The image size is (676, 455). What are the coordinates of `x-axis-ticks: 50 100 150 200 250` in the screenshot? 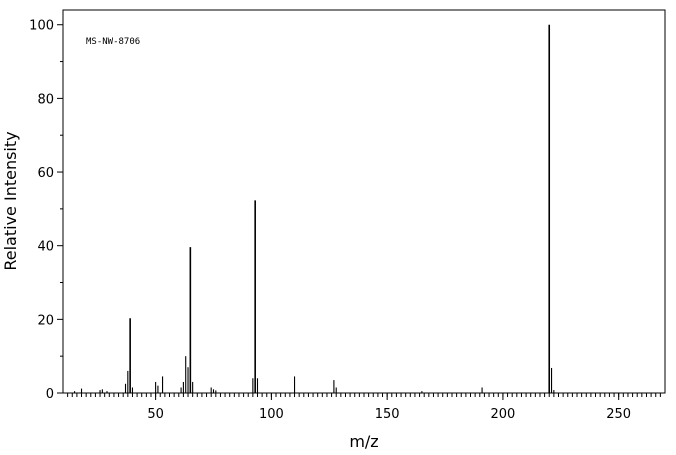 It's located at (389, 407).